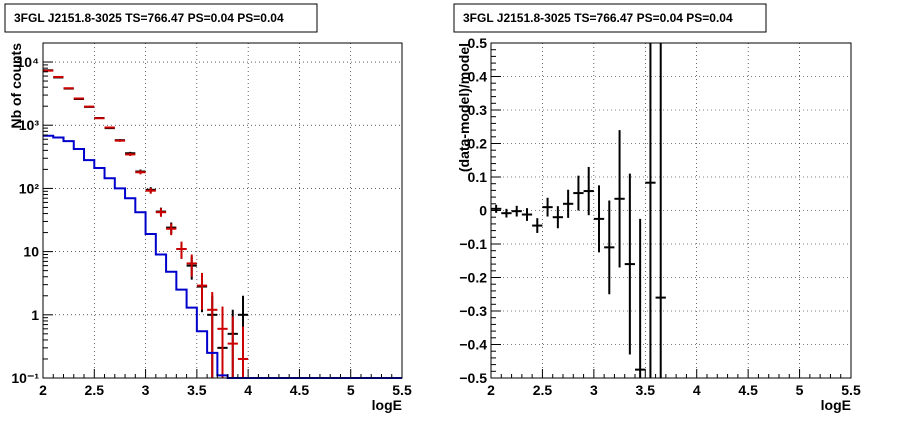  What do you see at coordinates (646, 390) in the screenshot?
I see `right-x-tick-label: 3.5` at bounding box center [646, 390].